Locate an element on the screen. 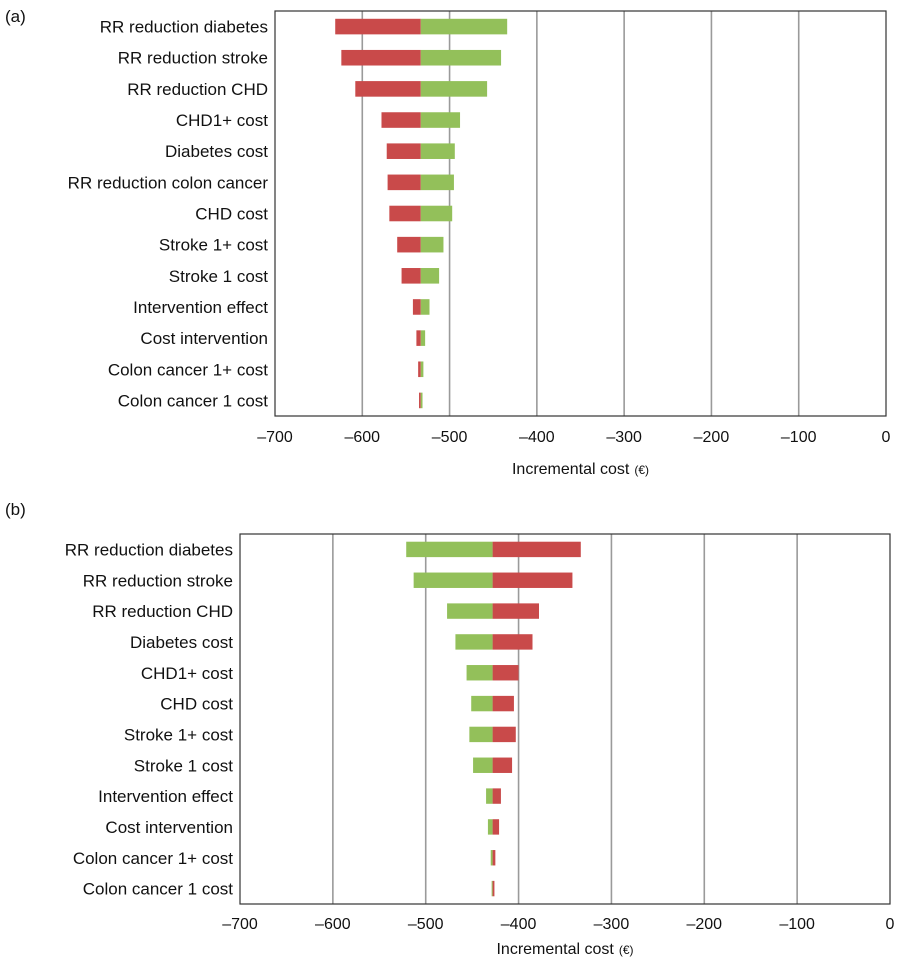 The image size is (898, 962). panel-label: (a) is located at coordinates (15, 16).